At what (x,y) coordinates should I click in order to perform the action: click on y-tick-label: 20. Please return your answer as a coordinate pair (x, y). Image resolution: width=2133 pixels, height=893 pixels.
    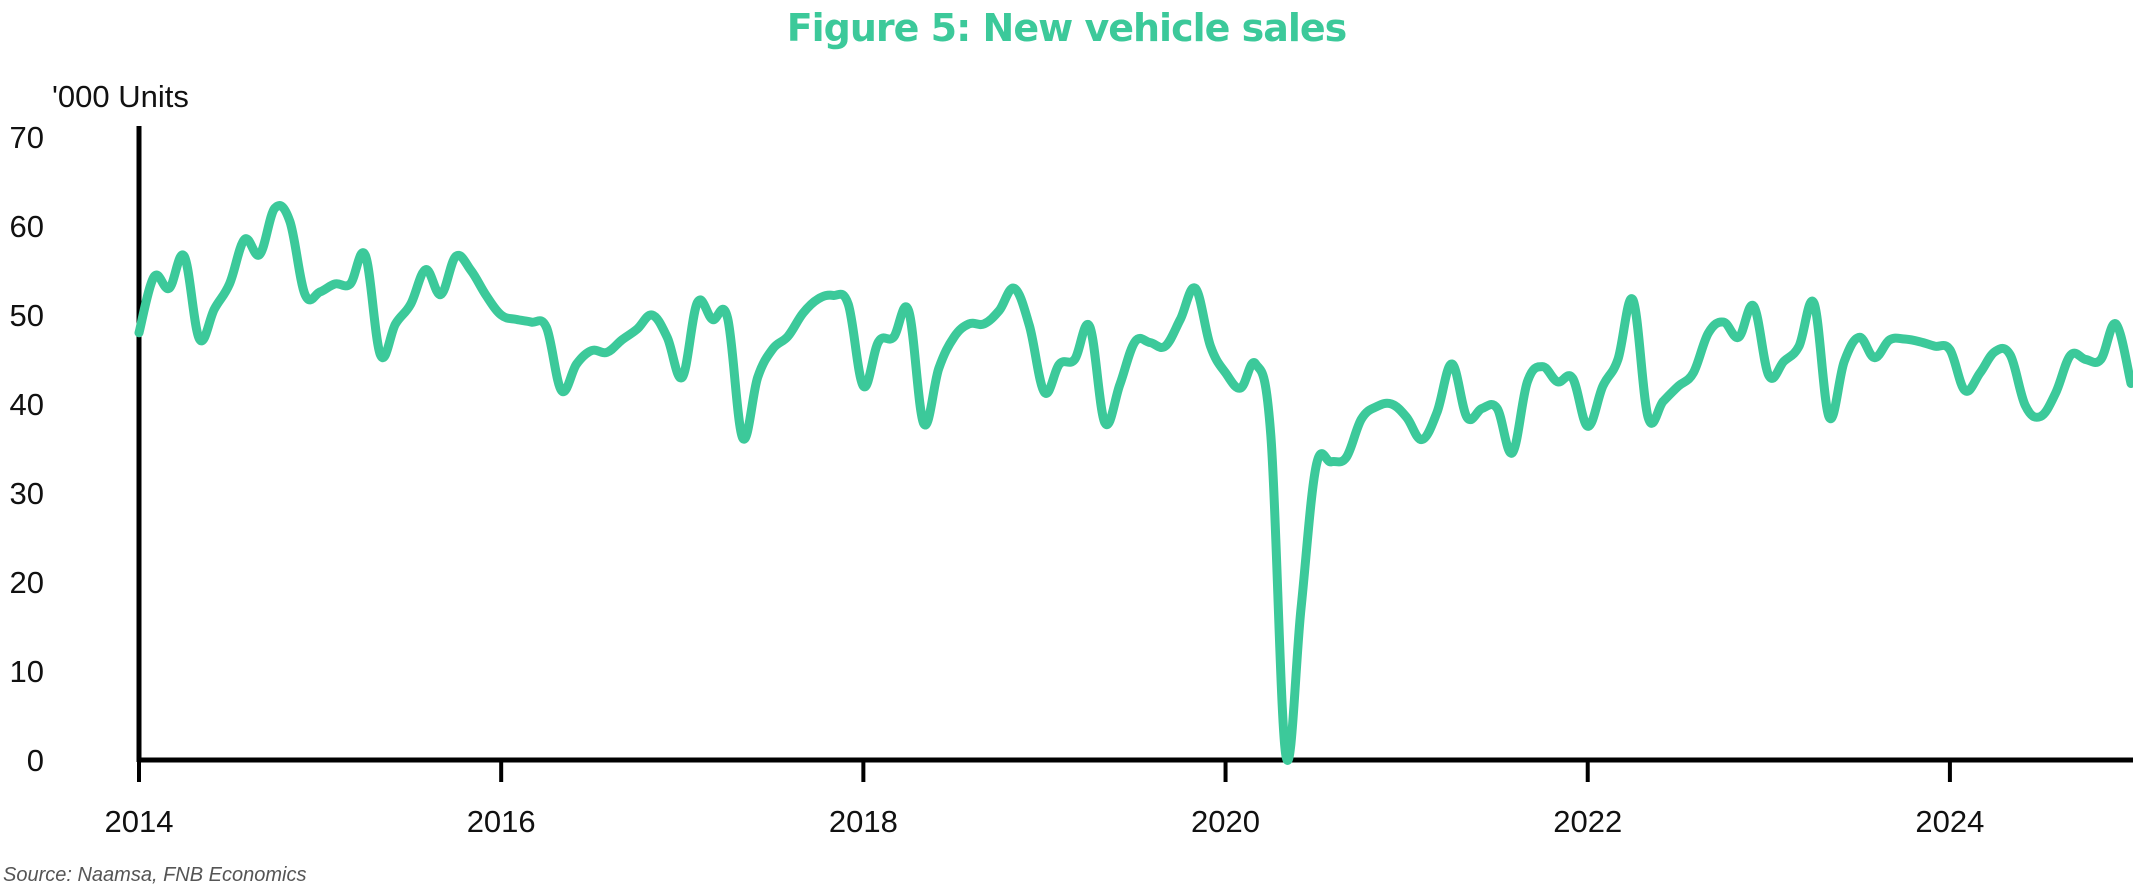
    Looking at the image, I should click on (27, 582).